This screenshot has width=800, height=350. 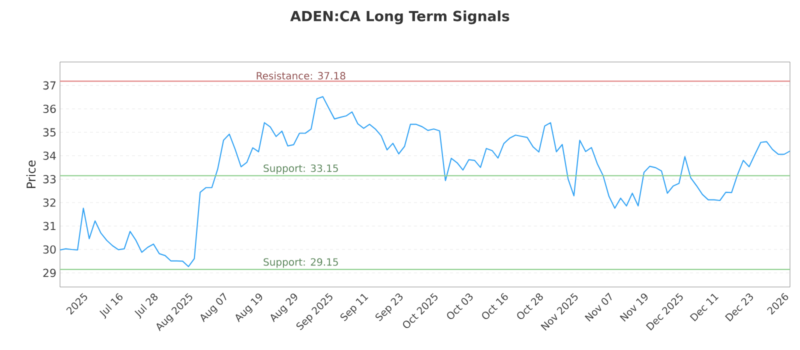 What do you see at coordinates (49, 179) in the screenshot?
I see `y-tick-label: 33` at bounding box center [49, 179].